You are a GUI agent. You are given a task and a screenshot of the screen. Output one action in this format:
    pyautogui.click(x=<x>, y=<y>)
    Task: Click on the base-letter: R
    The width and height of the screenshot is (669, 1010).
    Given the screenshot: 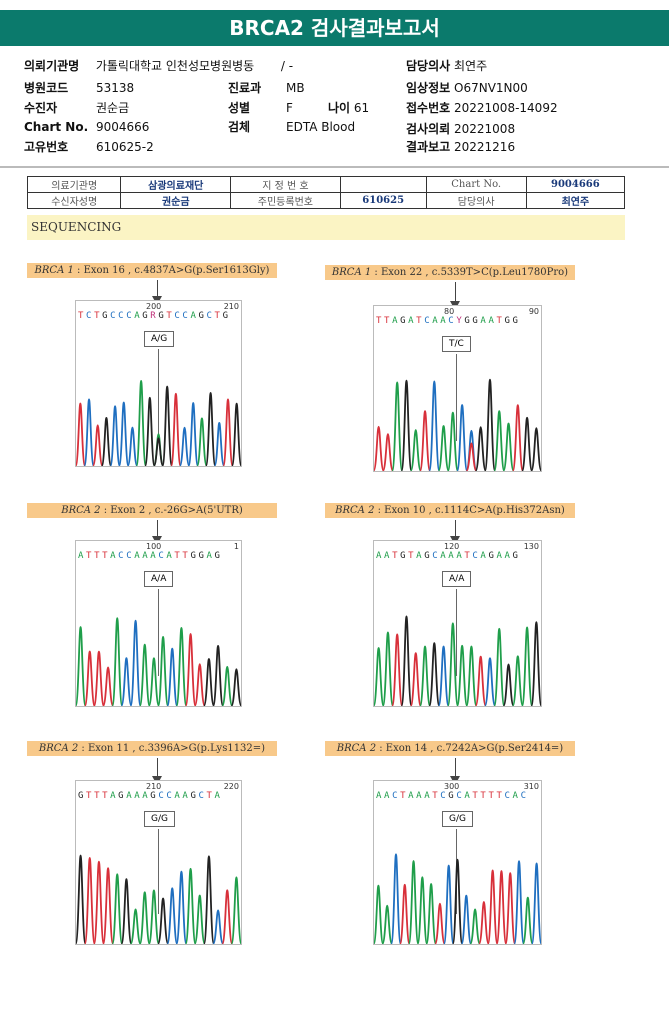 What is the action you would take?
    pyautogui.click(x=154, y=316)
    